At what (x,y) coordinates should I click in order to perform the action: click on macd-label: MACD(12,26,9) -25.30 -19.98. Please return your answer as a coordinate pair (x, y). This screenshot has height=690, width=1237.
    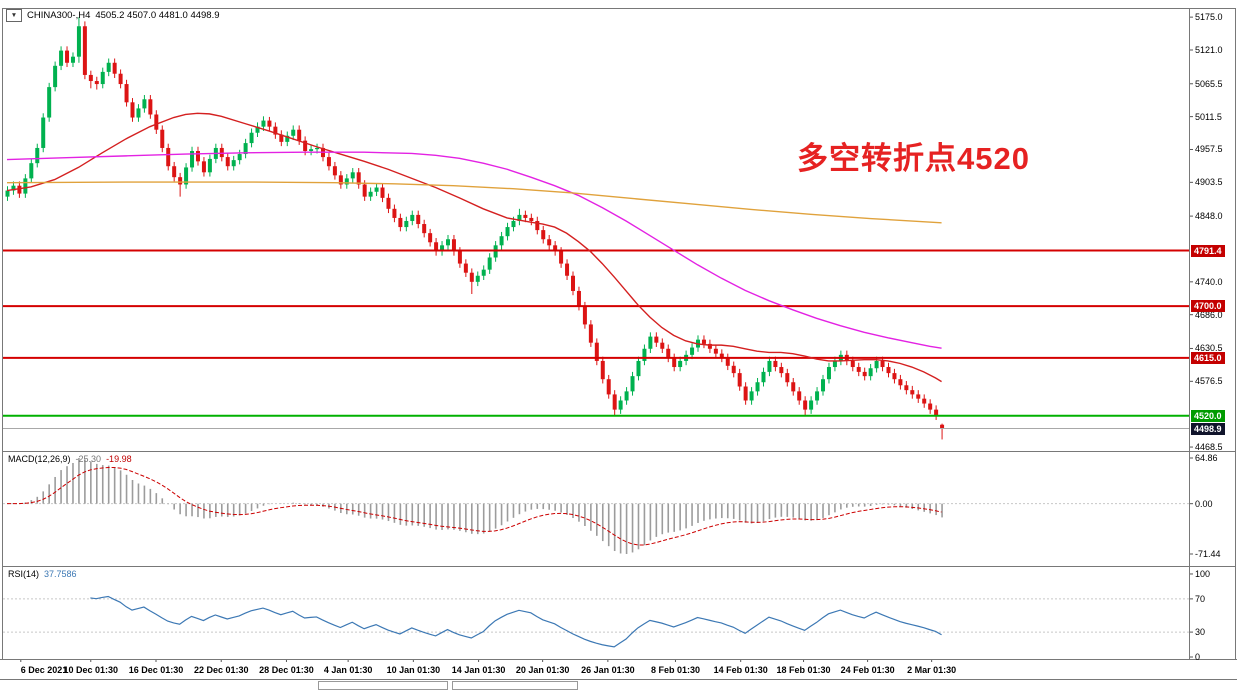
    Looking at the image, I should click on (70, 459).